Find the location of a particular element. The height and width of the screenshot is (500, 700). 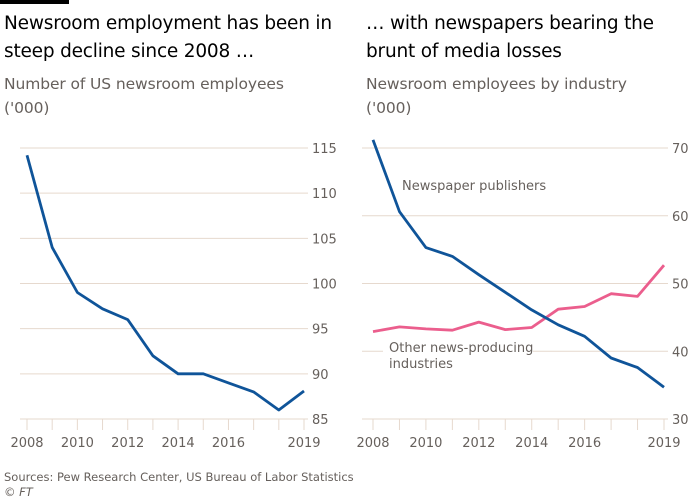

chart-subtitle-right: Newsroom employees by industry ('000) is located at coordinates (531, 96).